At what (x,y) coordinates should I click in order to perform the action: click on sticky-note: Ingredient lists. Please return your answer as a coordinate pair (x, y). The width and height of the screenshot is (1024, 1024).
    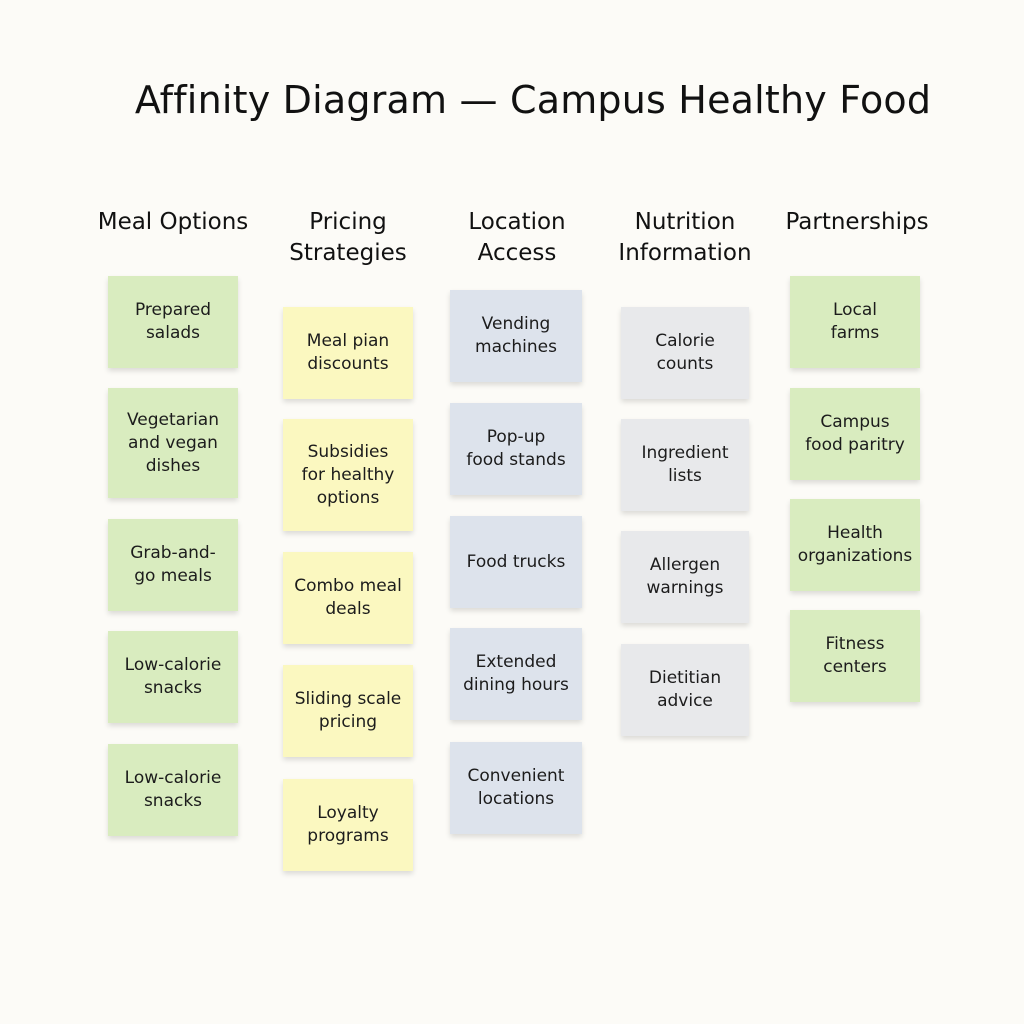
    Looking at the image, I should click on (685, 465).